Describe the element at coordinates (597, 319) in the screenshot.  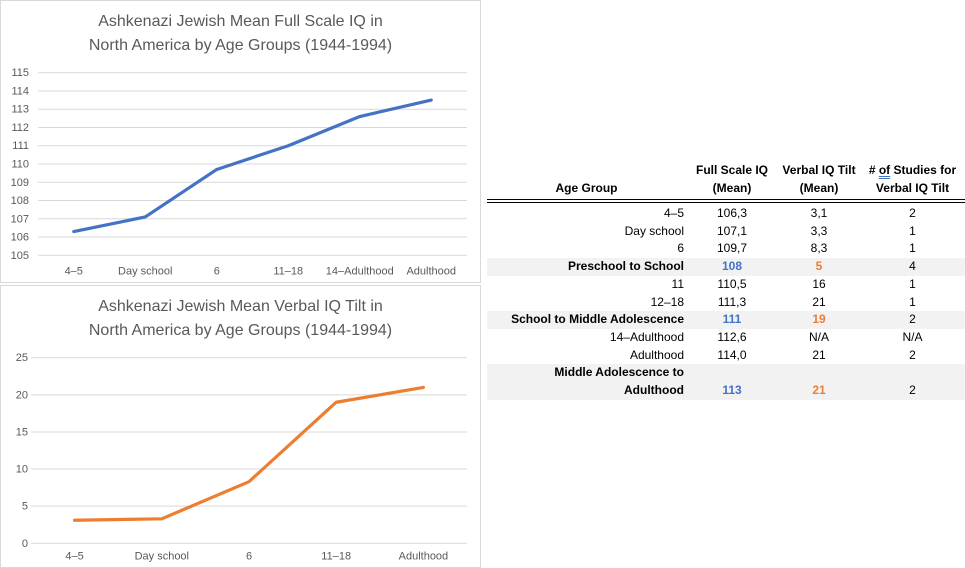
I see `cell-age-group: School to Middle Adolescence` at that location.